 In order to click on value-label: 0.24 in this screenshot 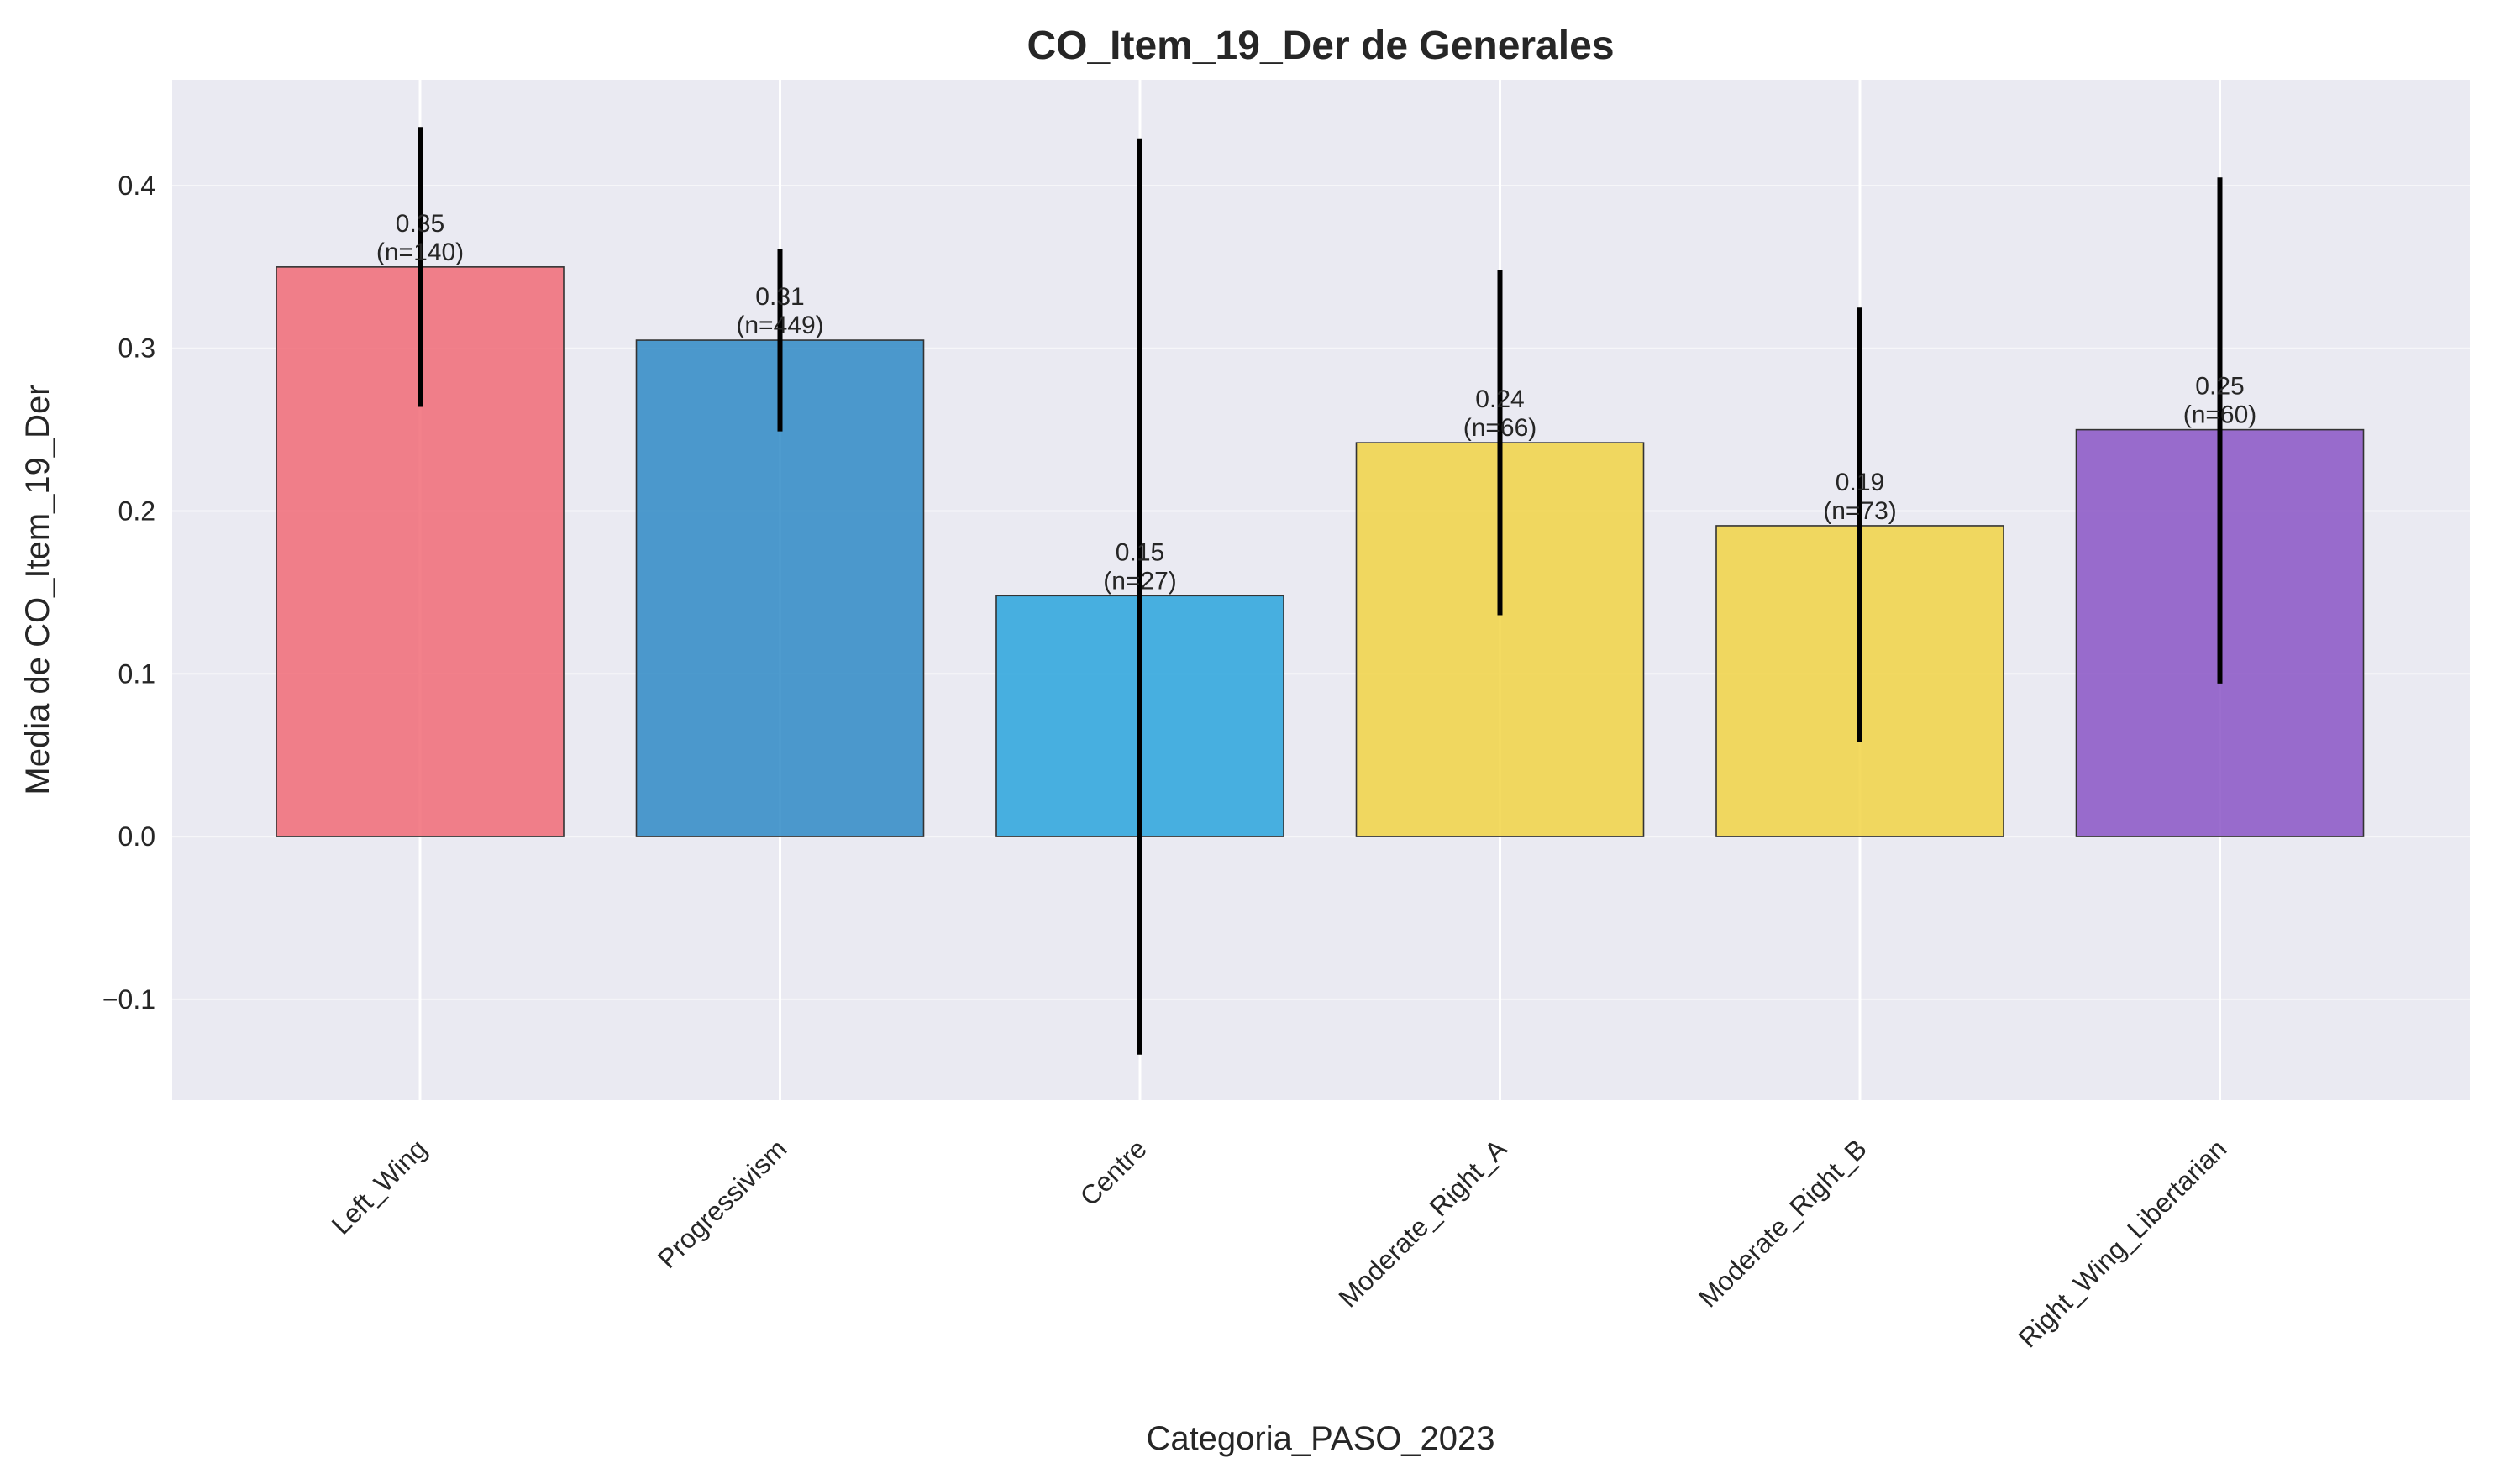, I will do `click(1500, 399)`.